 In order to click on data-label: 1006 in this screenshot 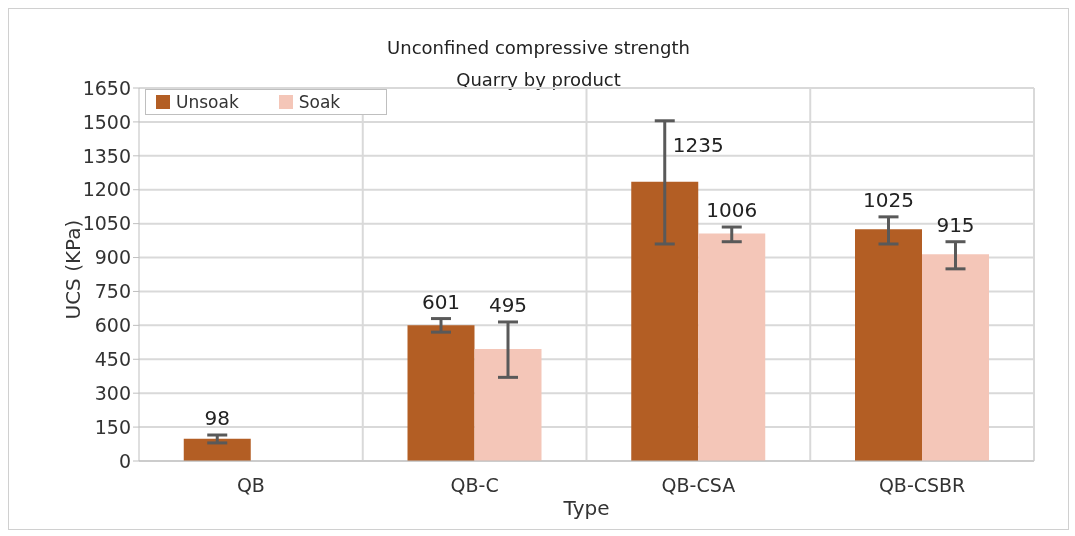, I will do `click(732, 210)`.